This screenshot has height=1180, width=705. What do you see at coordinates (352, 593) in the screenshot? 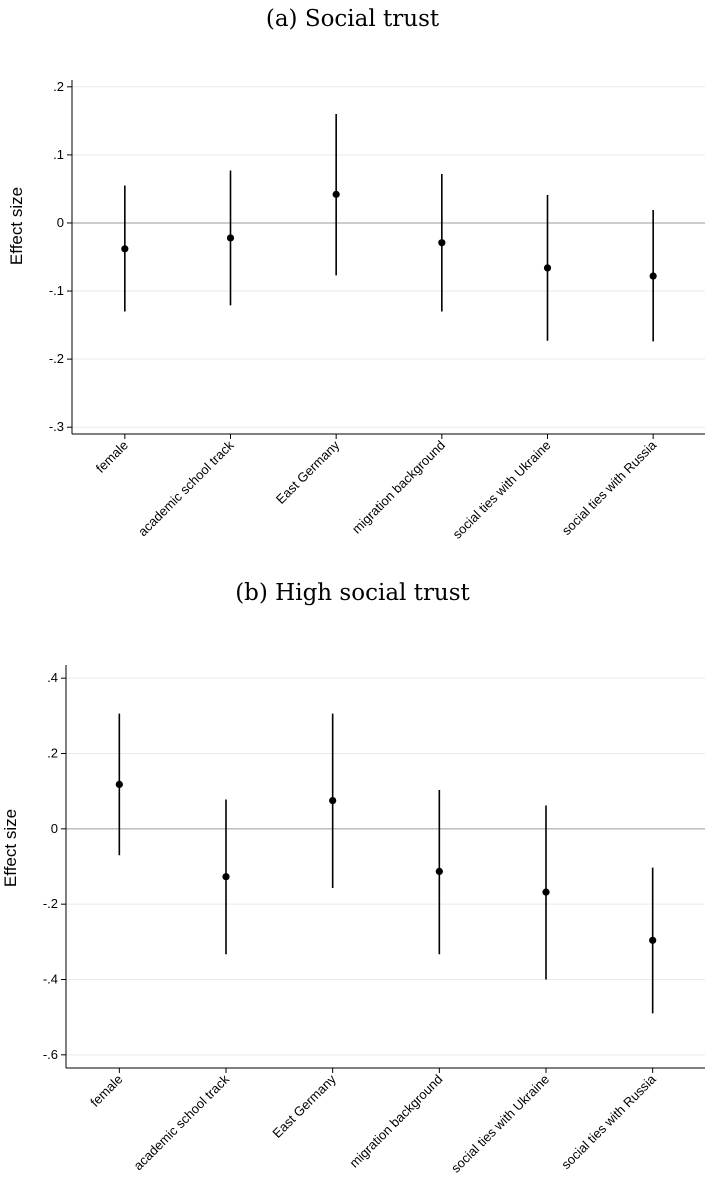
I see `chart-title: (b) High social trust` at bounding box center [352, 593].